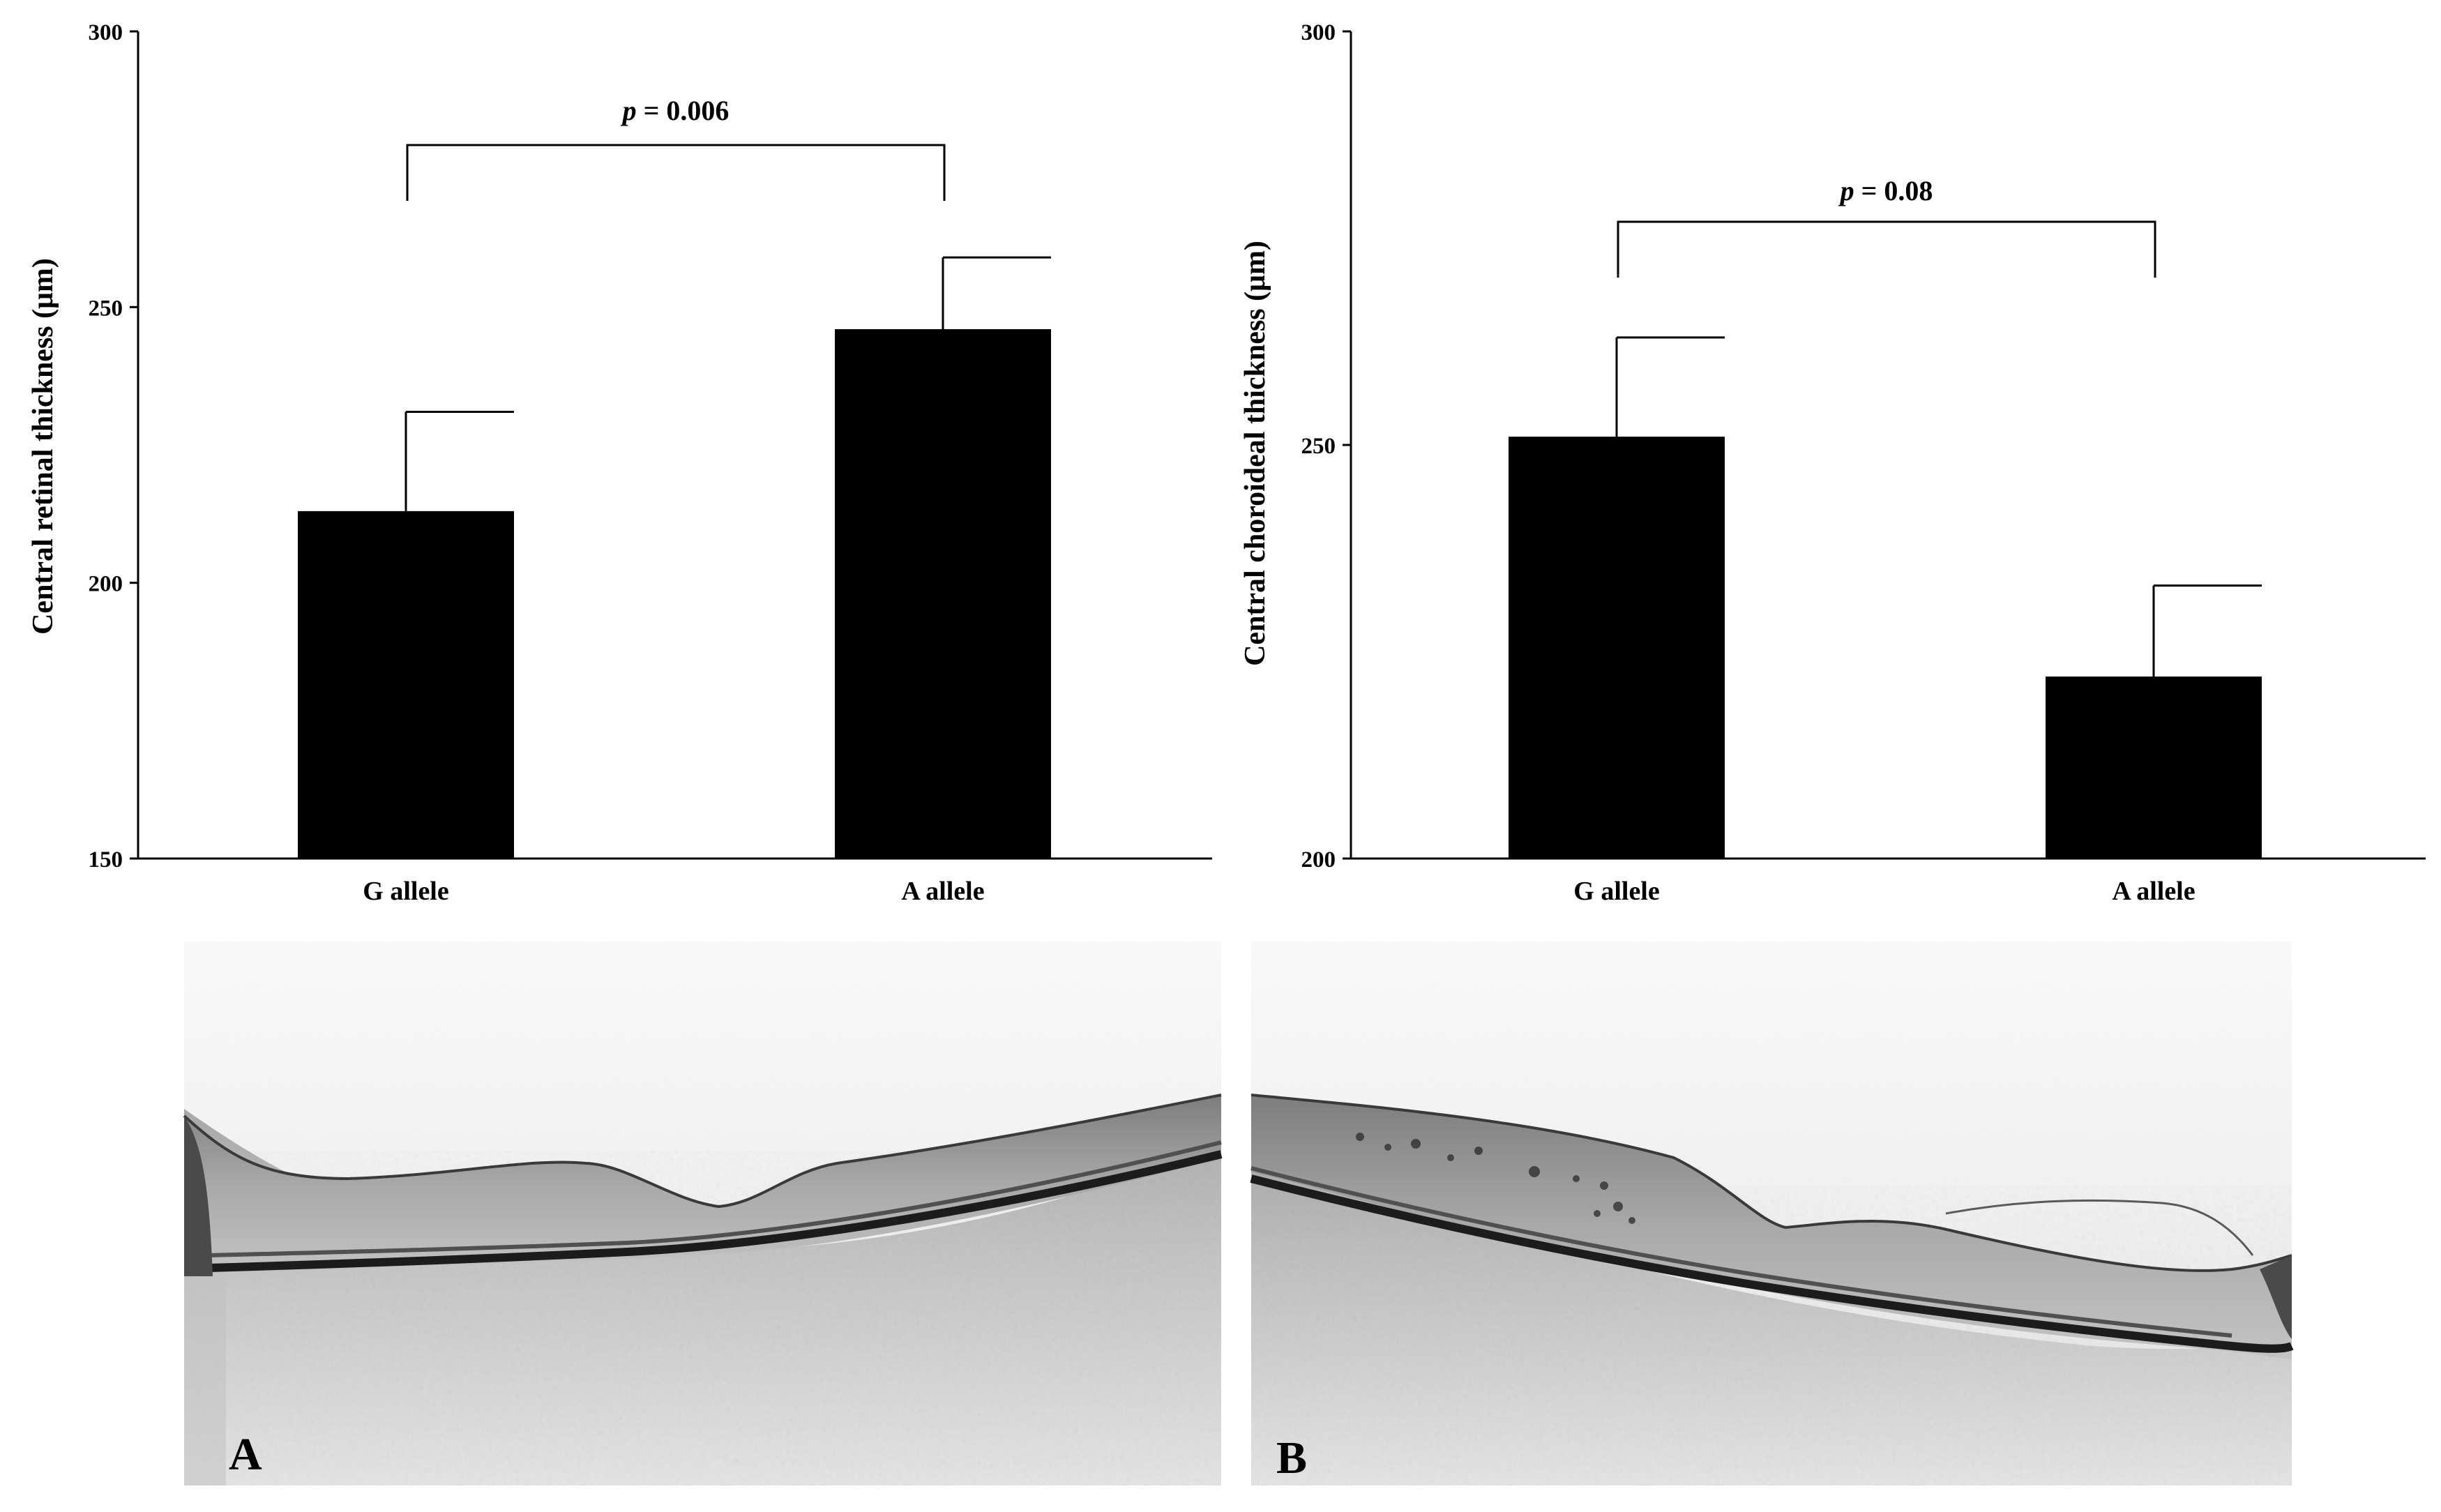  I want to click on y-tick-label: 150, so click(106, 859).